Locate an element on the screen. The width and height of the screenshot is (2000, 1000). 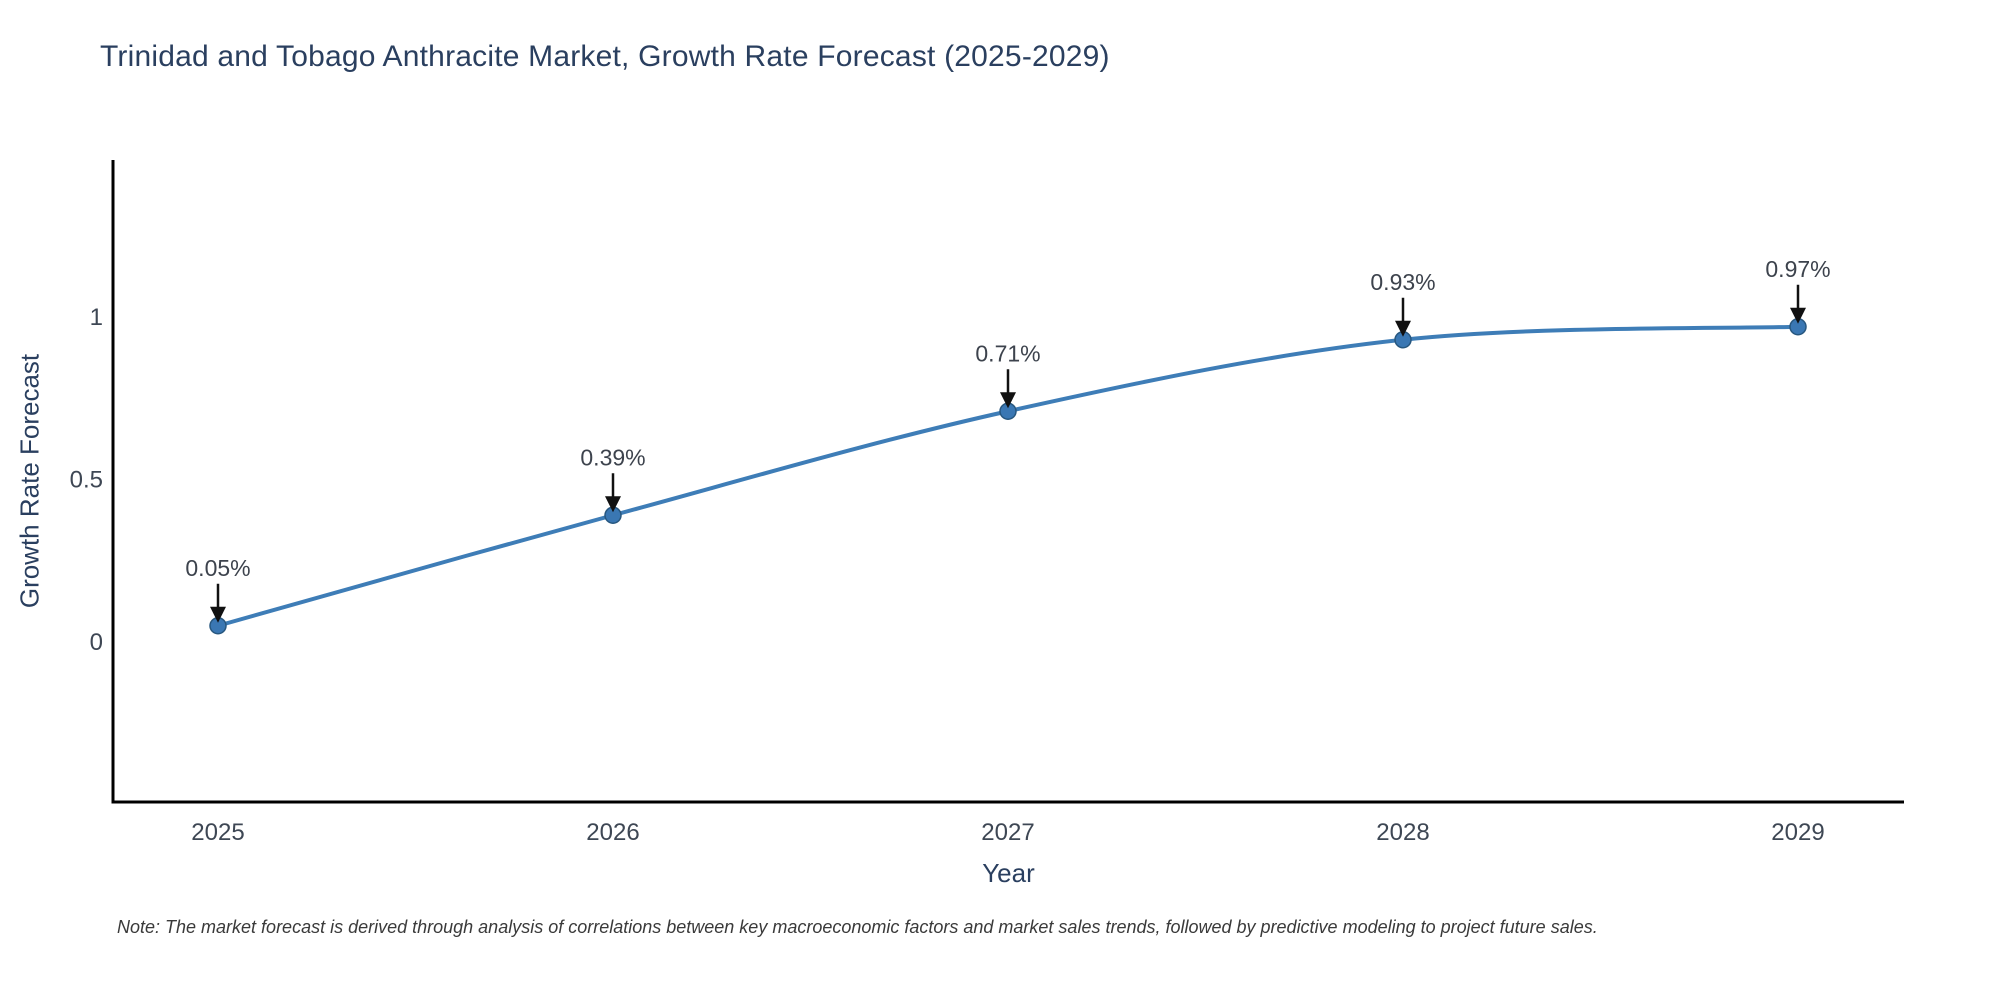
y-tick-label: 1 is located at coordinates (96, 317).